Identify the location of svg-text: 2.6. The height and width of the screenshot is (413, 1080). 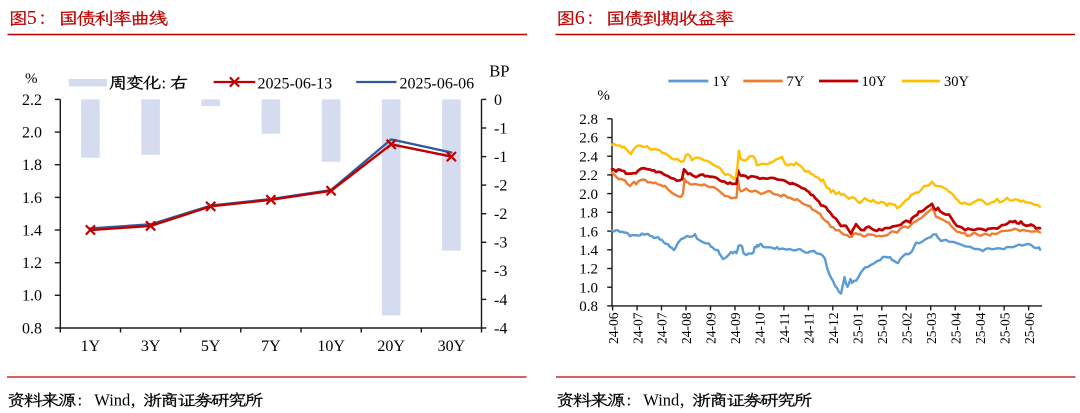
(588, 139).